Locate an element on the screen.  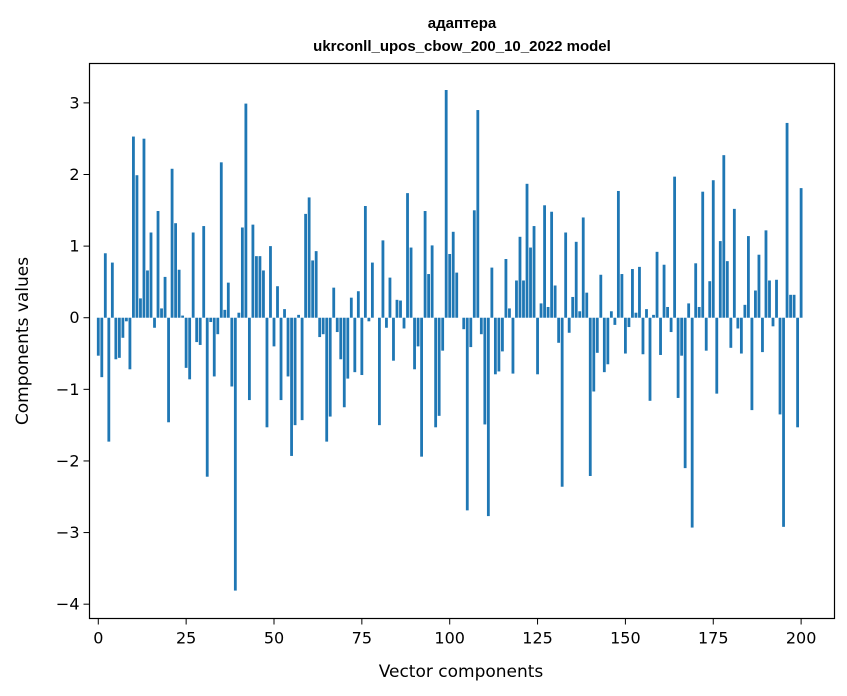
x-axis-ticks: 0 25 50 75 100 125 150 175 200 is located at coordinates (454, 633).